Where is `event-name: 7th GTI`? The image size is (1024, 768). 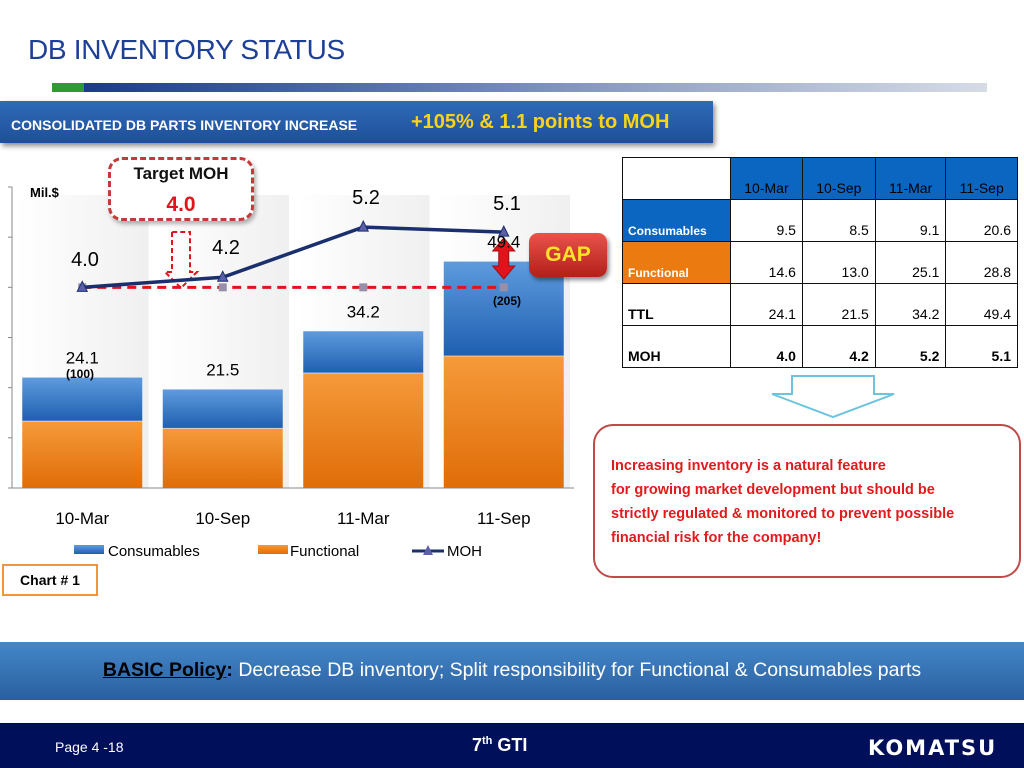 event-name: 7th GTI is located at coordinates (499, 745).